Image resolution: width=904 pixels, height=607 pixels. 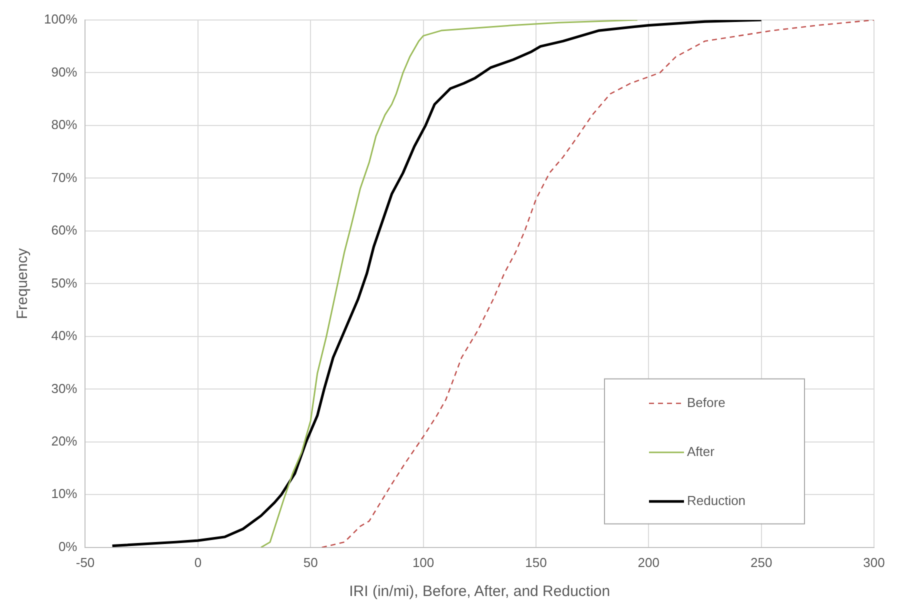 What do you see at coordinates (23, 284) in the screenshot?
I see `y-axis-title: Frequency` at bounding box center [23, 284].